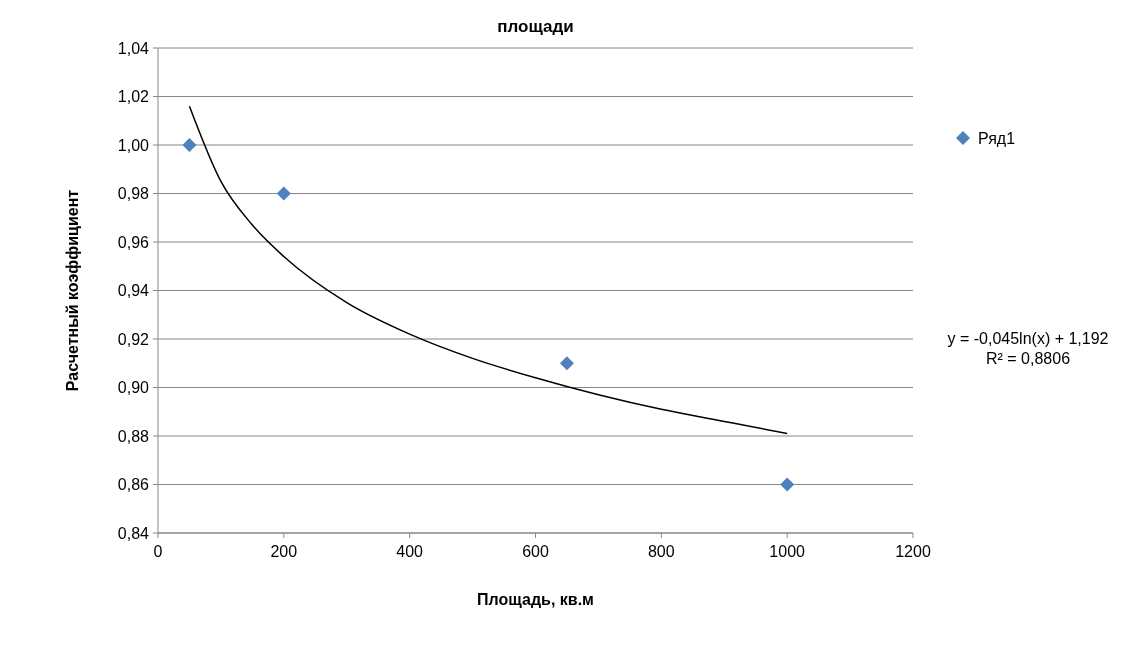 The image size is (1141, 646). I want to click on y-tick-label: 0,84, so click(133, 533).